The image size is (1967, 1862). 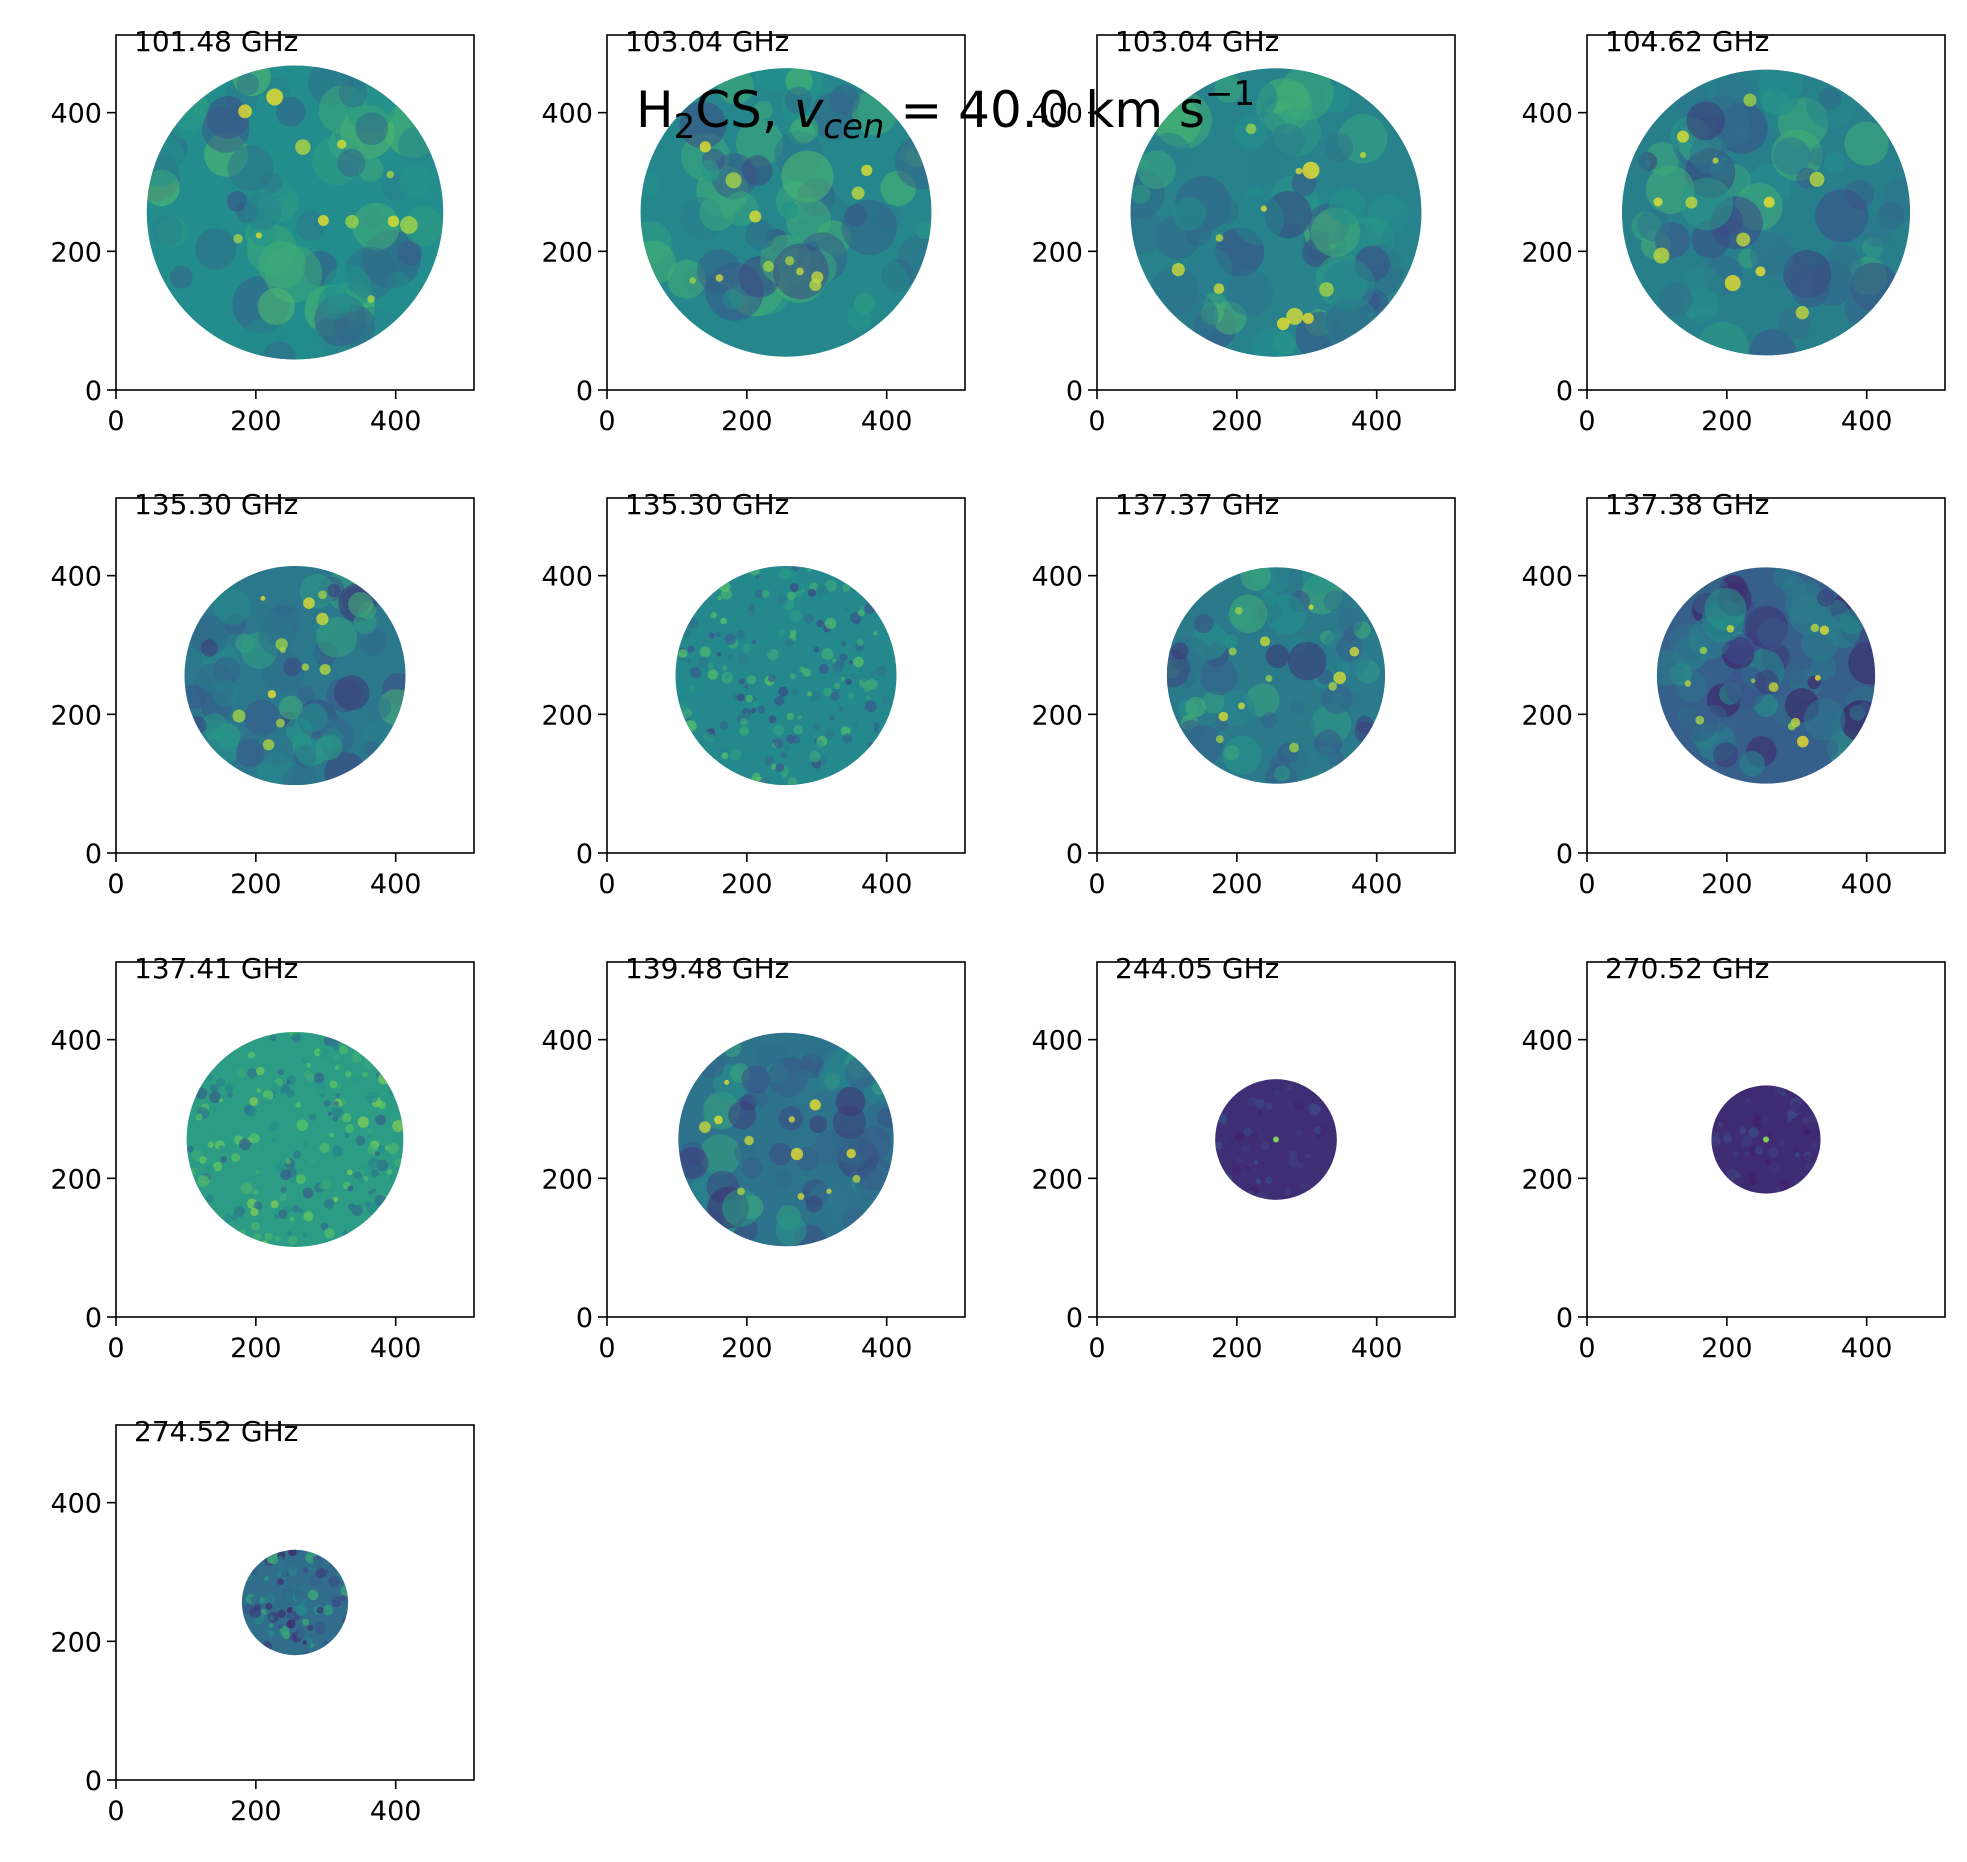 I want to click on panel: 0 200 400 0 200 400 244.05 GHz, so click(x=1243, y=1158).